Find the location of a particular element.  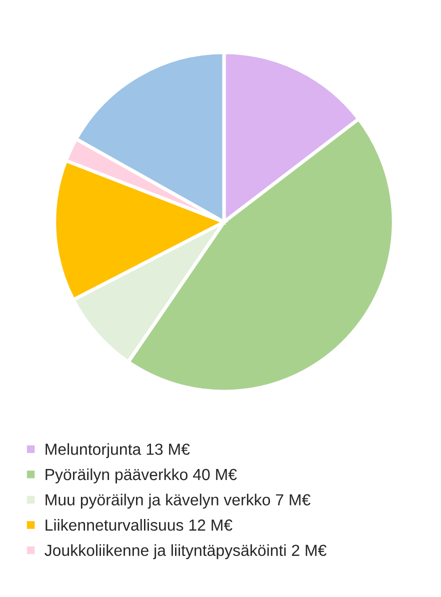

legend-label: Muu pyöräilyn ja kävelyn verkko 7 M€ is located at coordinates (178, 501).